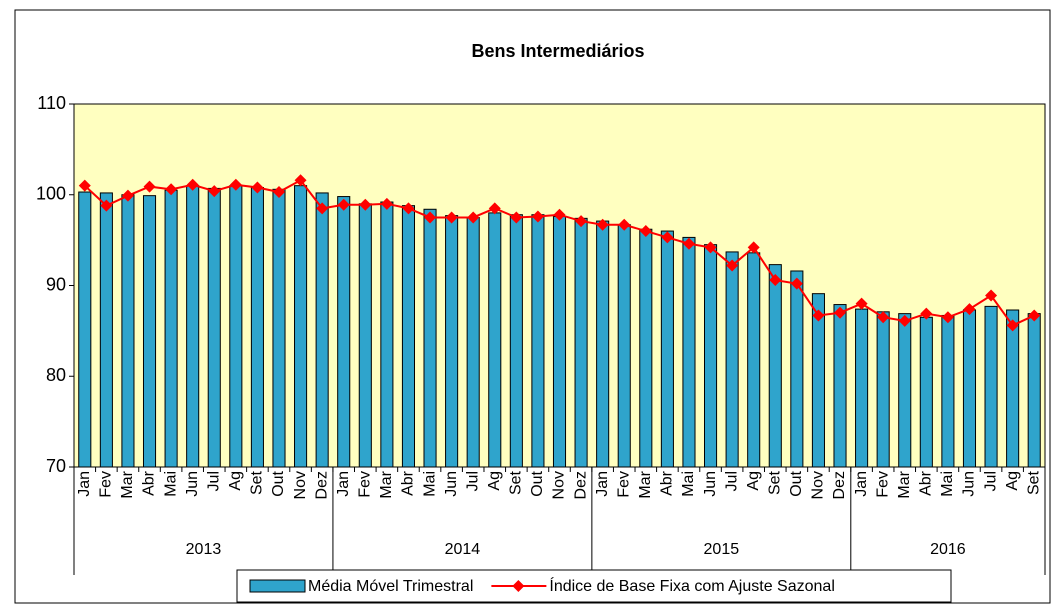 Image resolution: width=1063 pixels, height=614 pixels. I want to click on legend-swatch, so click(277, 586).